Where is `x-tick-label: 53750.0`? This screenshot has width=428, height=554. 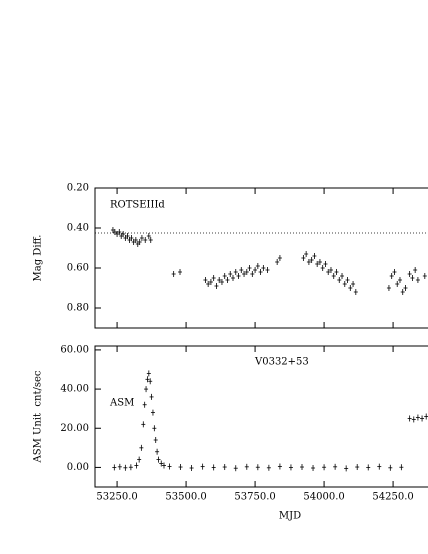 x-tick-label: 53750.0 is located at coordinates (254, 497).